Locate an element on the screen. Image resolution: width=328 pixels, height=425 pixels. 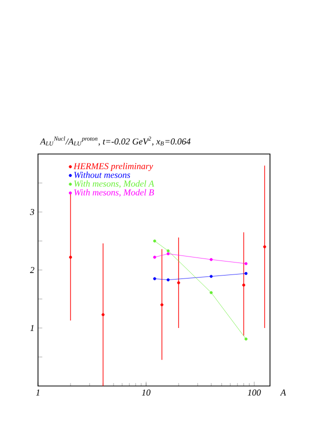
y-tick-label: 1 is located at coordinates (32, 328).